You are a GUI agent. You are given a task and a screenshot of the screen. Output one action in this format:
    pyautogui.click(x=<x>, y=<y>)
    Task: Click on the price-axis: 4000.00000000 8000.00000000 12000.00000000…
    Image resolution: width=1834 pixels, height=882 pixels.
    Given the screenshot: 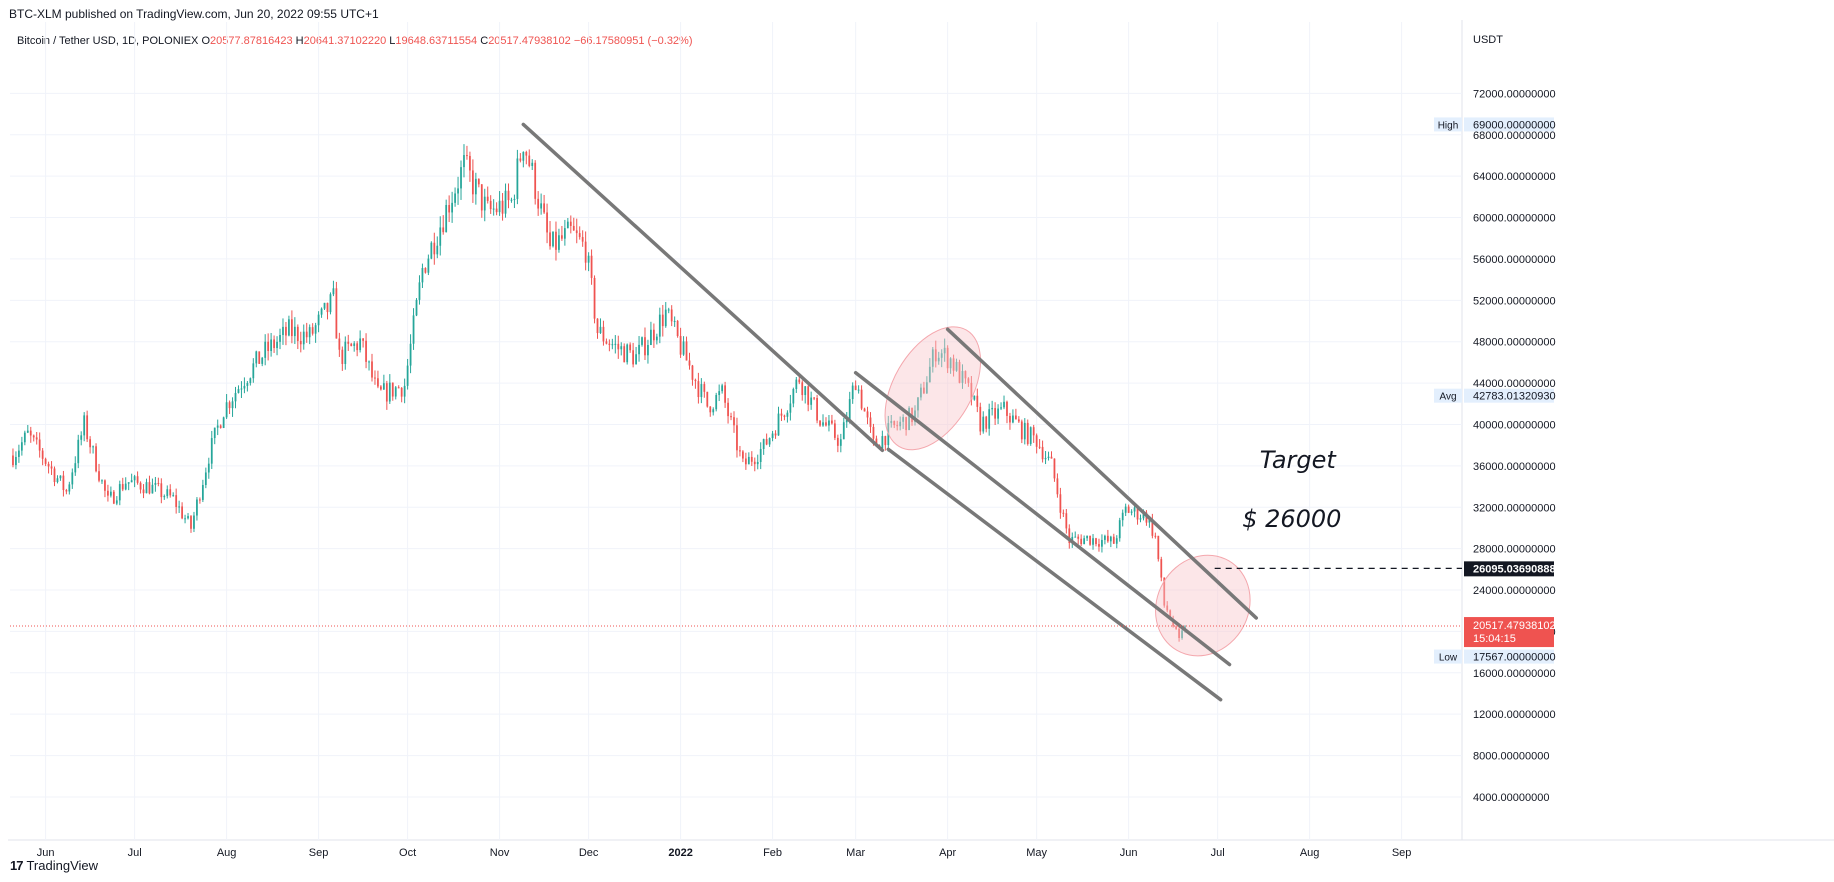 What is the action you would take?
    pyautogui.click(x=1495, y=419)
    